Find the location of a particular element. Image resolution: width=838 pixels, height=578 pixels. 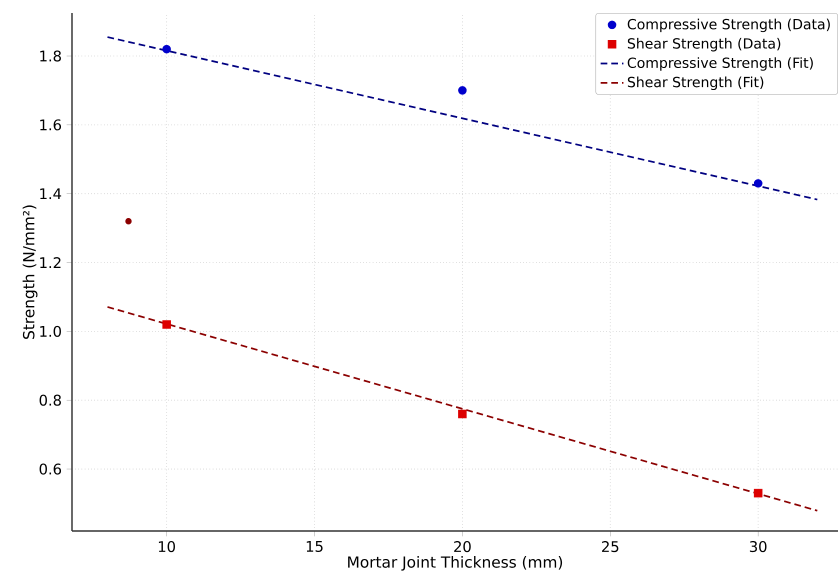

x-tick-label: 10 is located at coordinates (166, 546).